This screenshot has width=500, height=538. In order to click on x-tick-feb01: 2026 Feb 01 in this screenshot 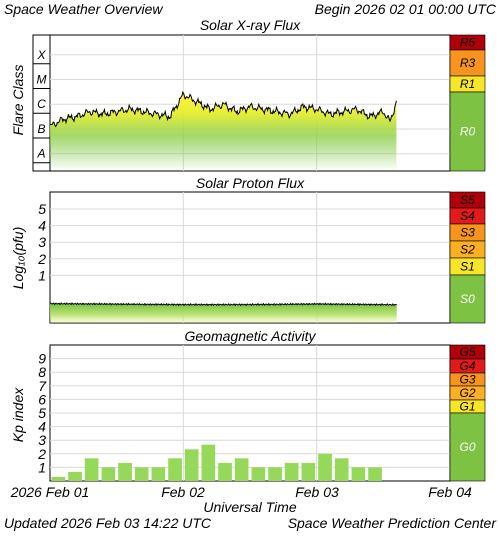, I will do `click(50, 492)`.